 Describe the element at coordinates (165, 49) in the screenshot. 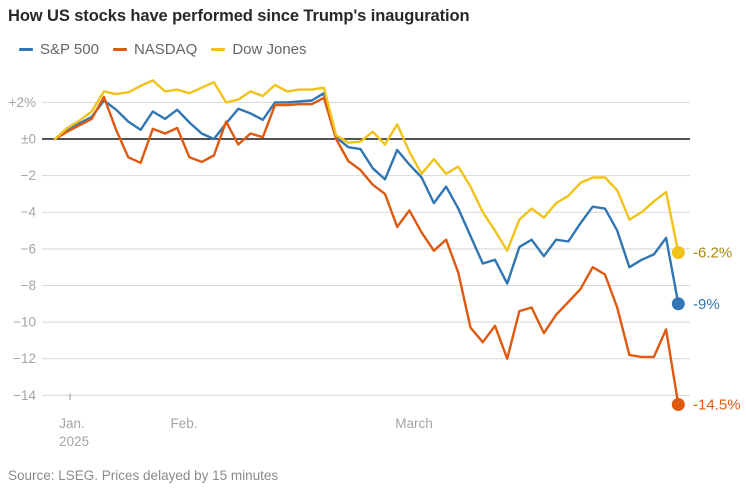

I see `legend-label: NASDAQ` at that location.